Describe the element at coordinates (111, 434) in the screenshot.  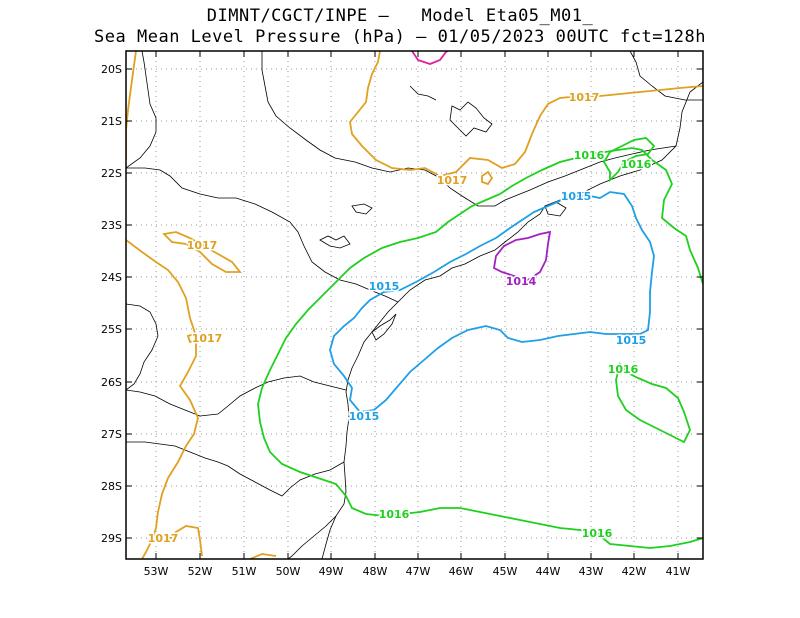
I see `lat-tick-label: 27S` at that location.